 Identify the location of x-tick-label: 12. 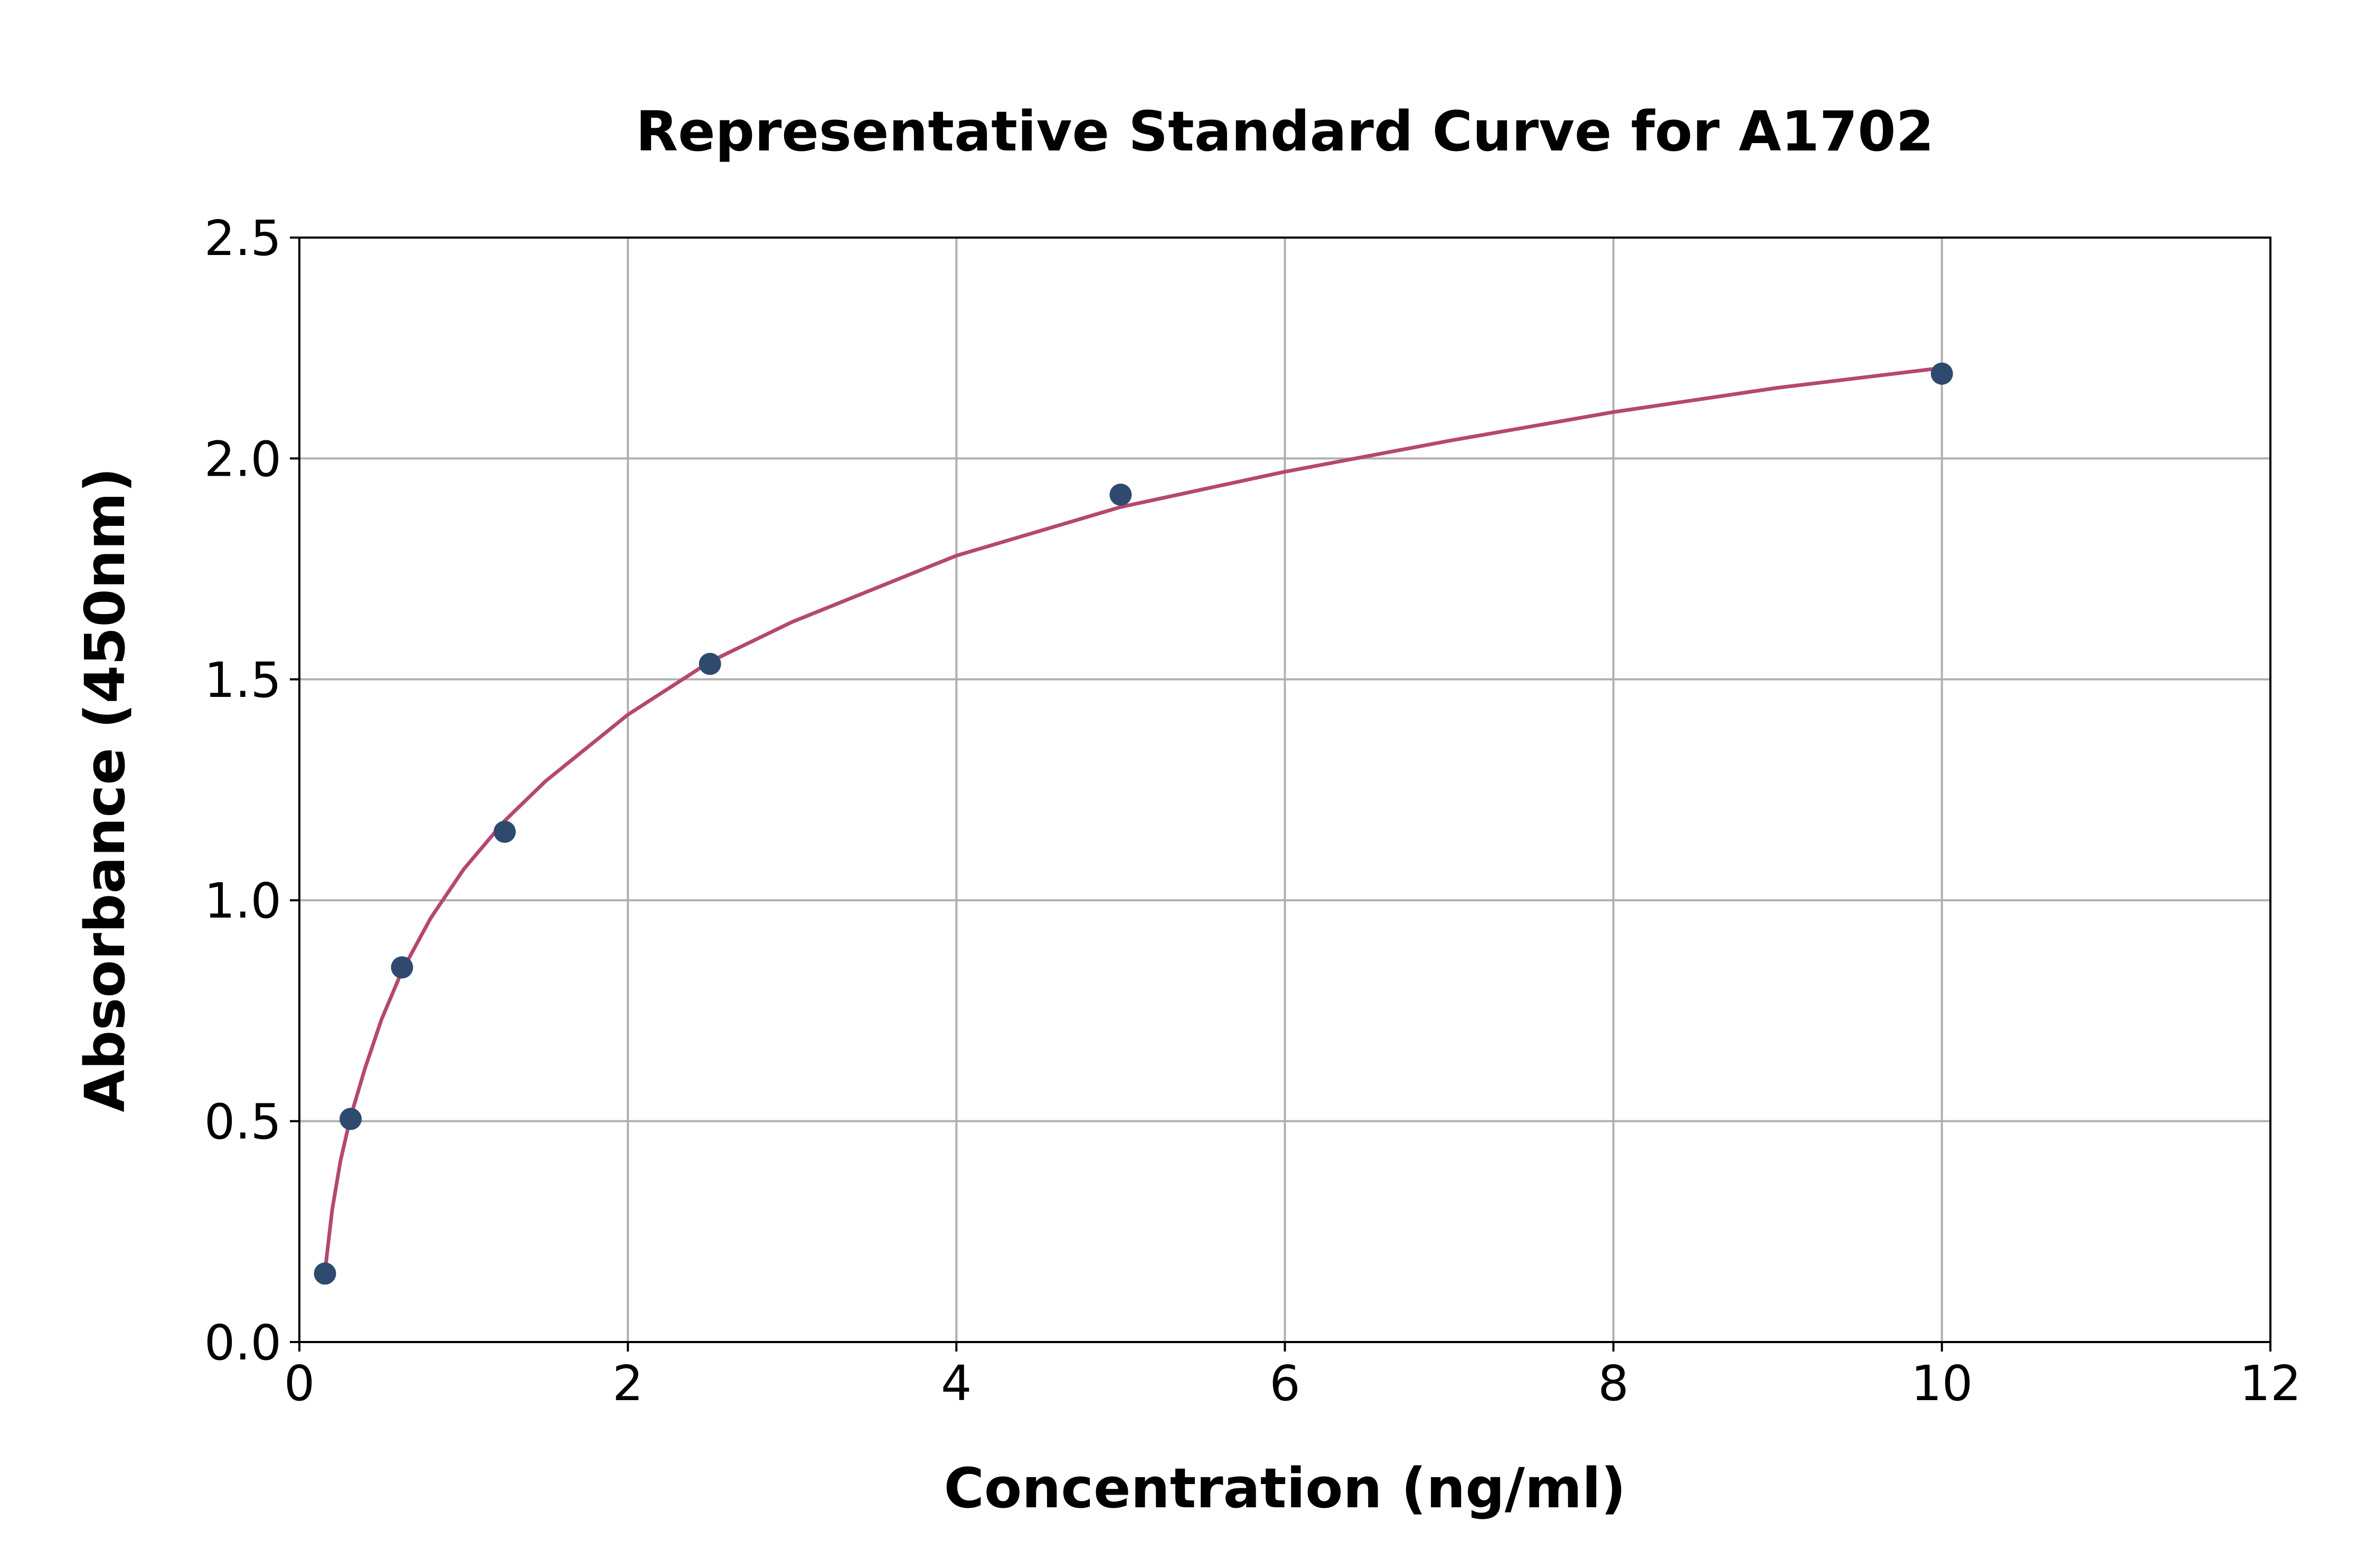
(2270, 1384).